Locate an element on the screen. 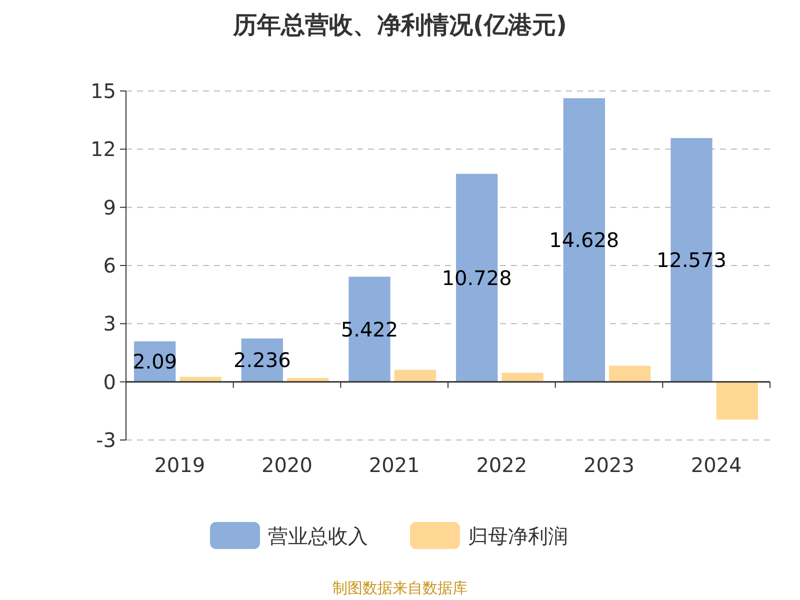  x-tick-label: 2020 is located at coordinates (287, 465).